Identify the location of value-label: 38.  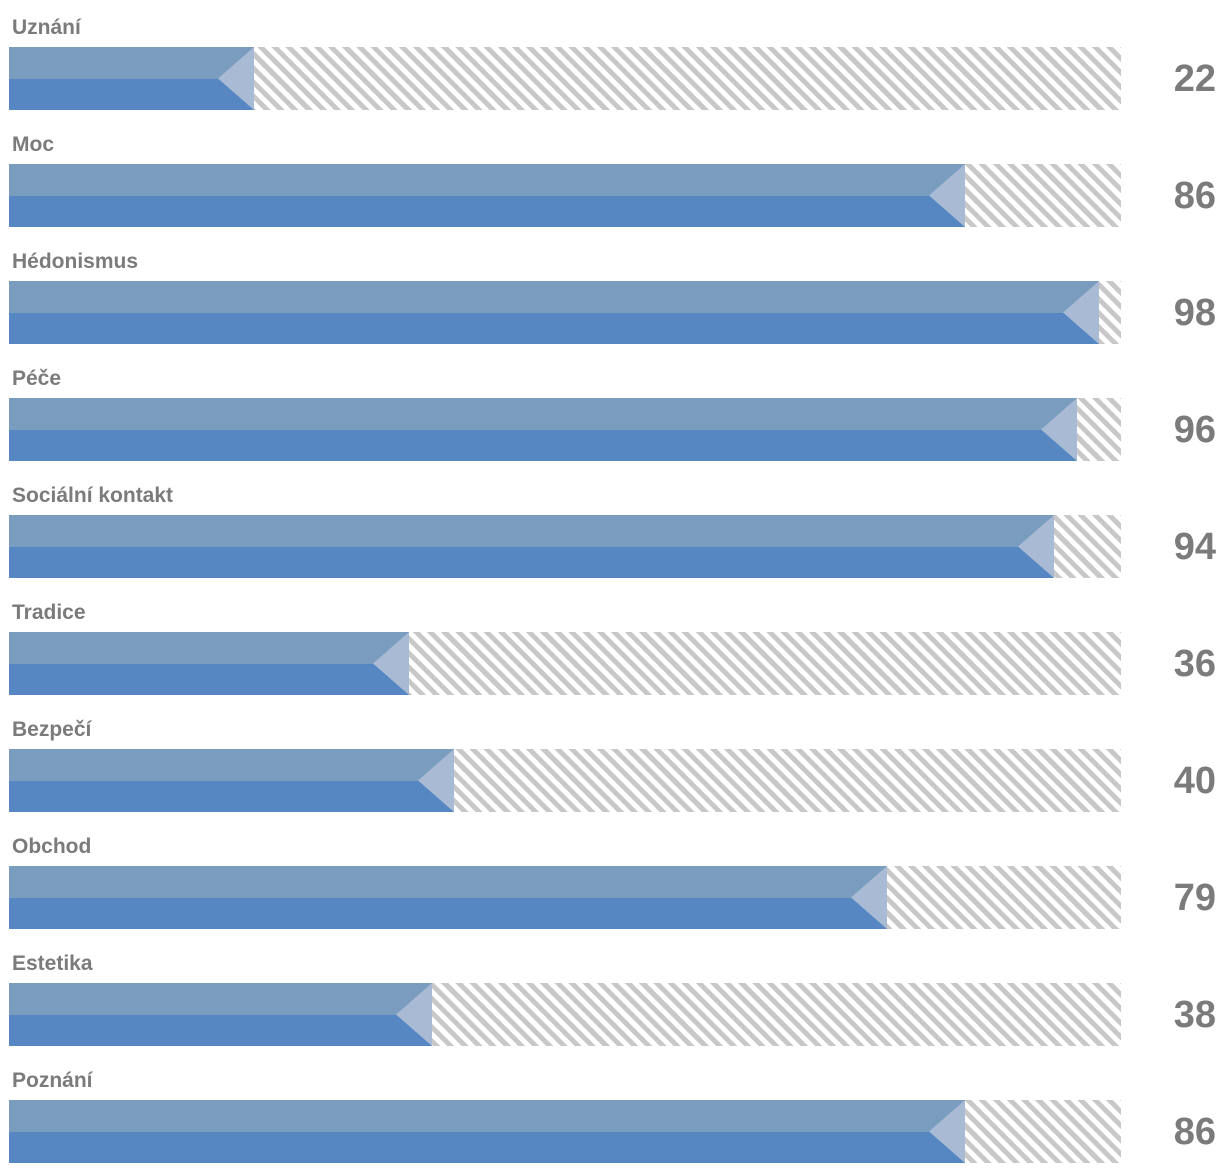
(1194, 1015).